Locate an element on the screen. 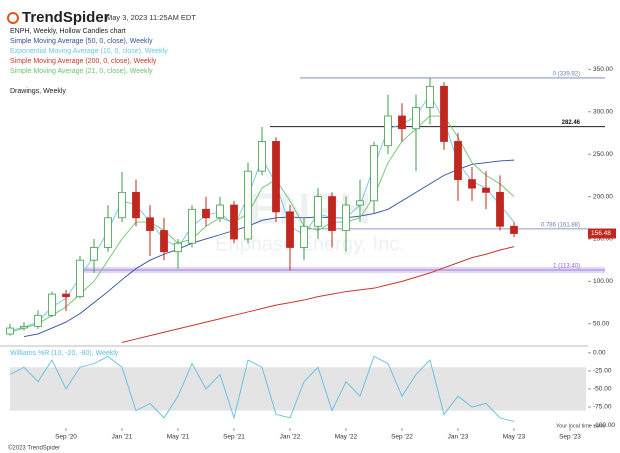  y-tick-label: 50.00 is located at coordinates (601, 324).